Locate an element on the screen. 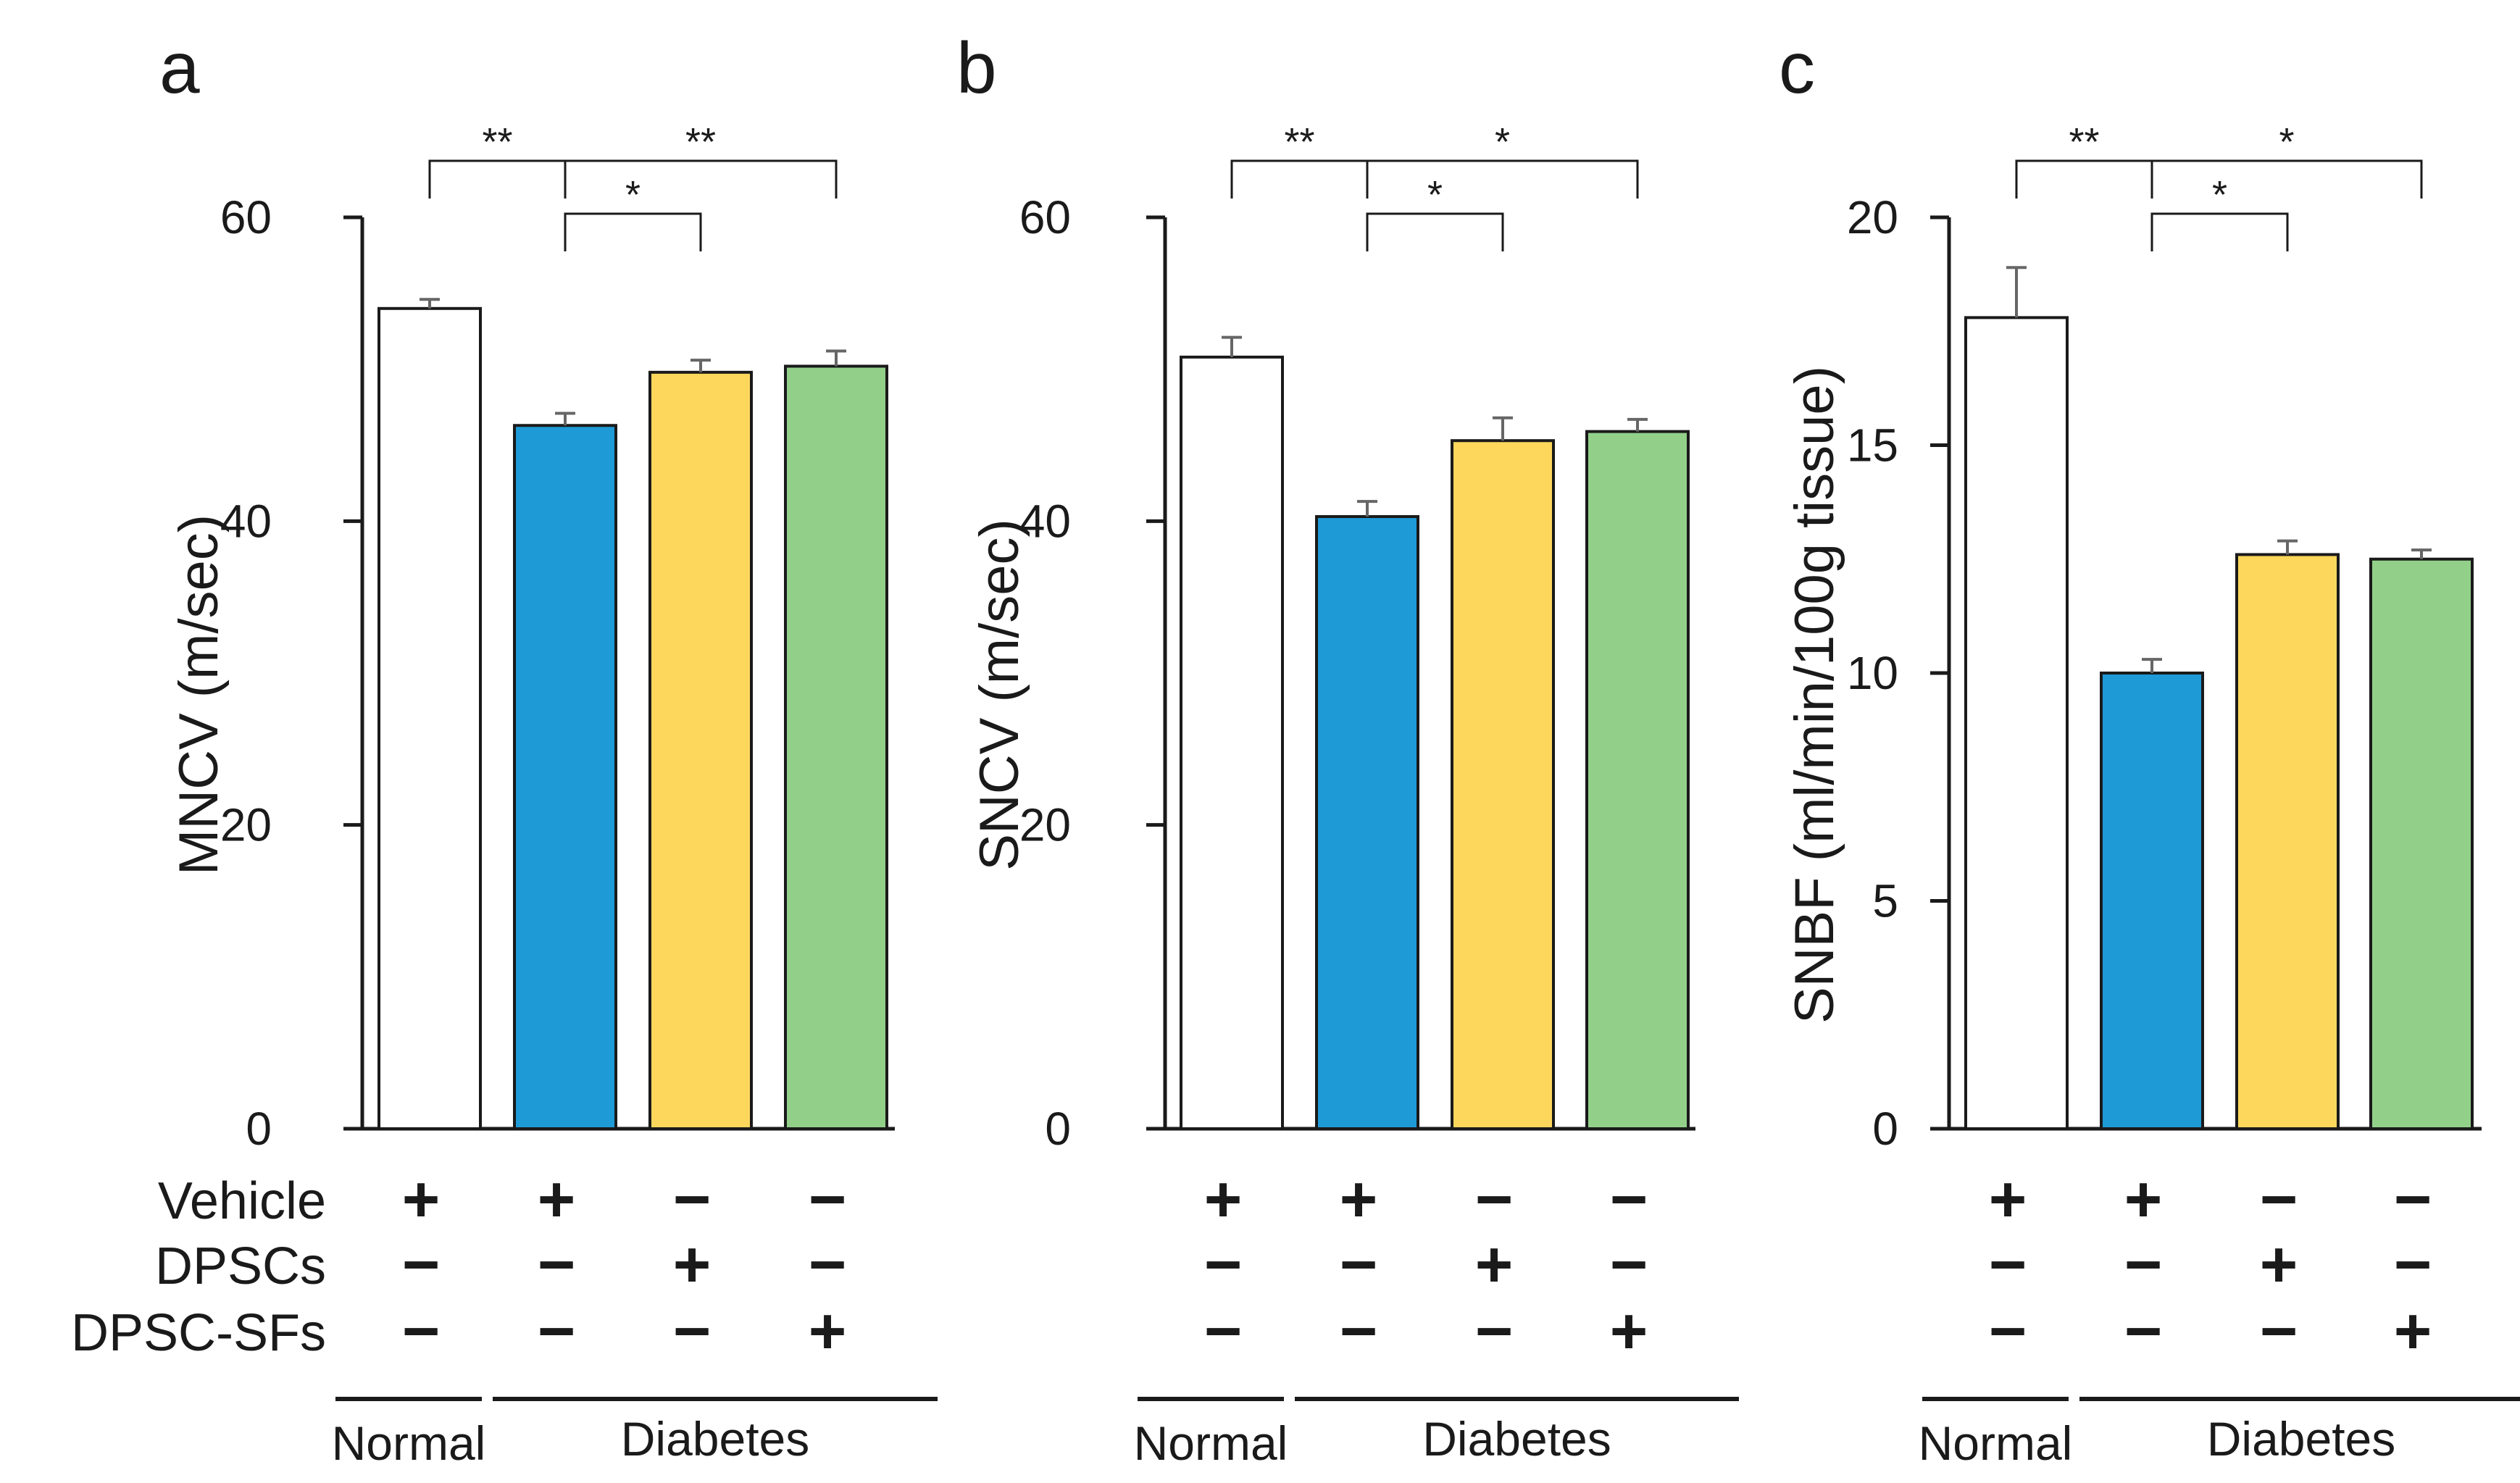 The image size is (2520, 1483). y-axis-title: MNCV (m/sec) is located at coordinates (199, 694).